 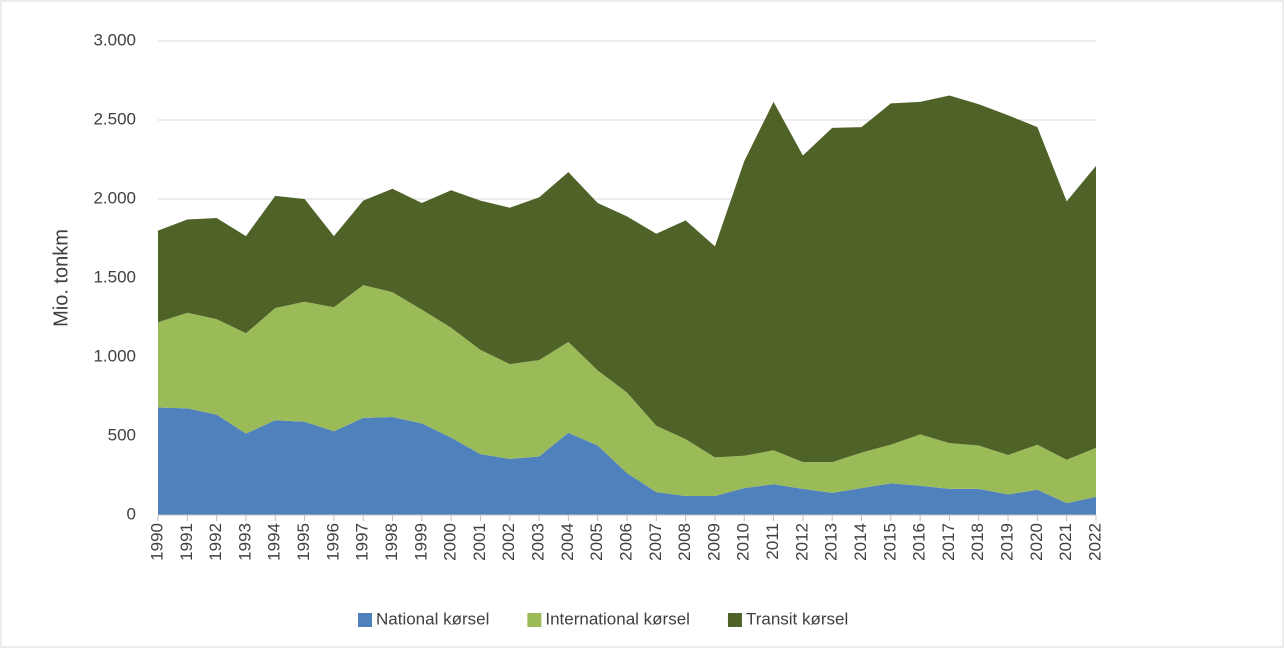 I want to click on x-tick-label: 2022, so click(x=1094, y=542).